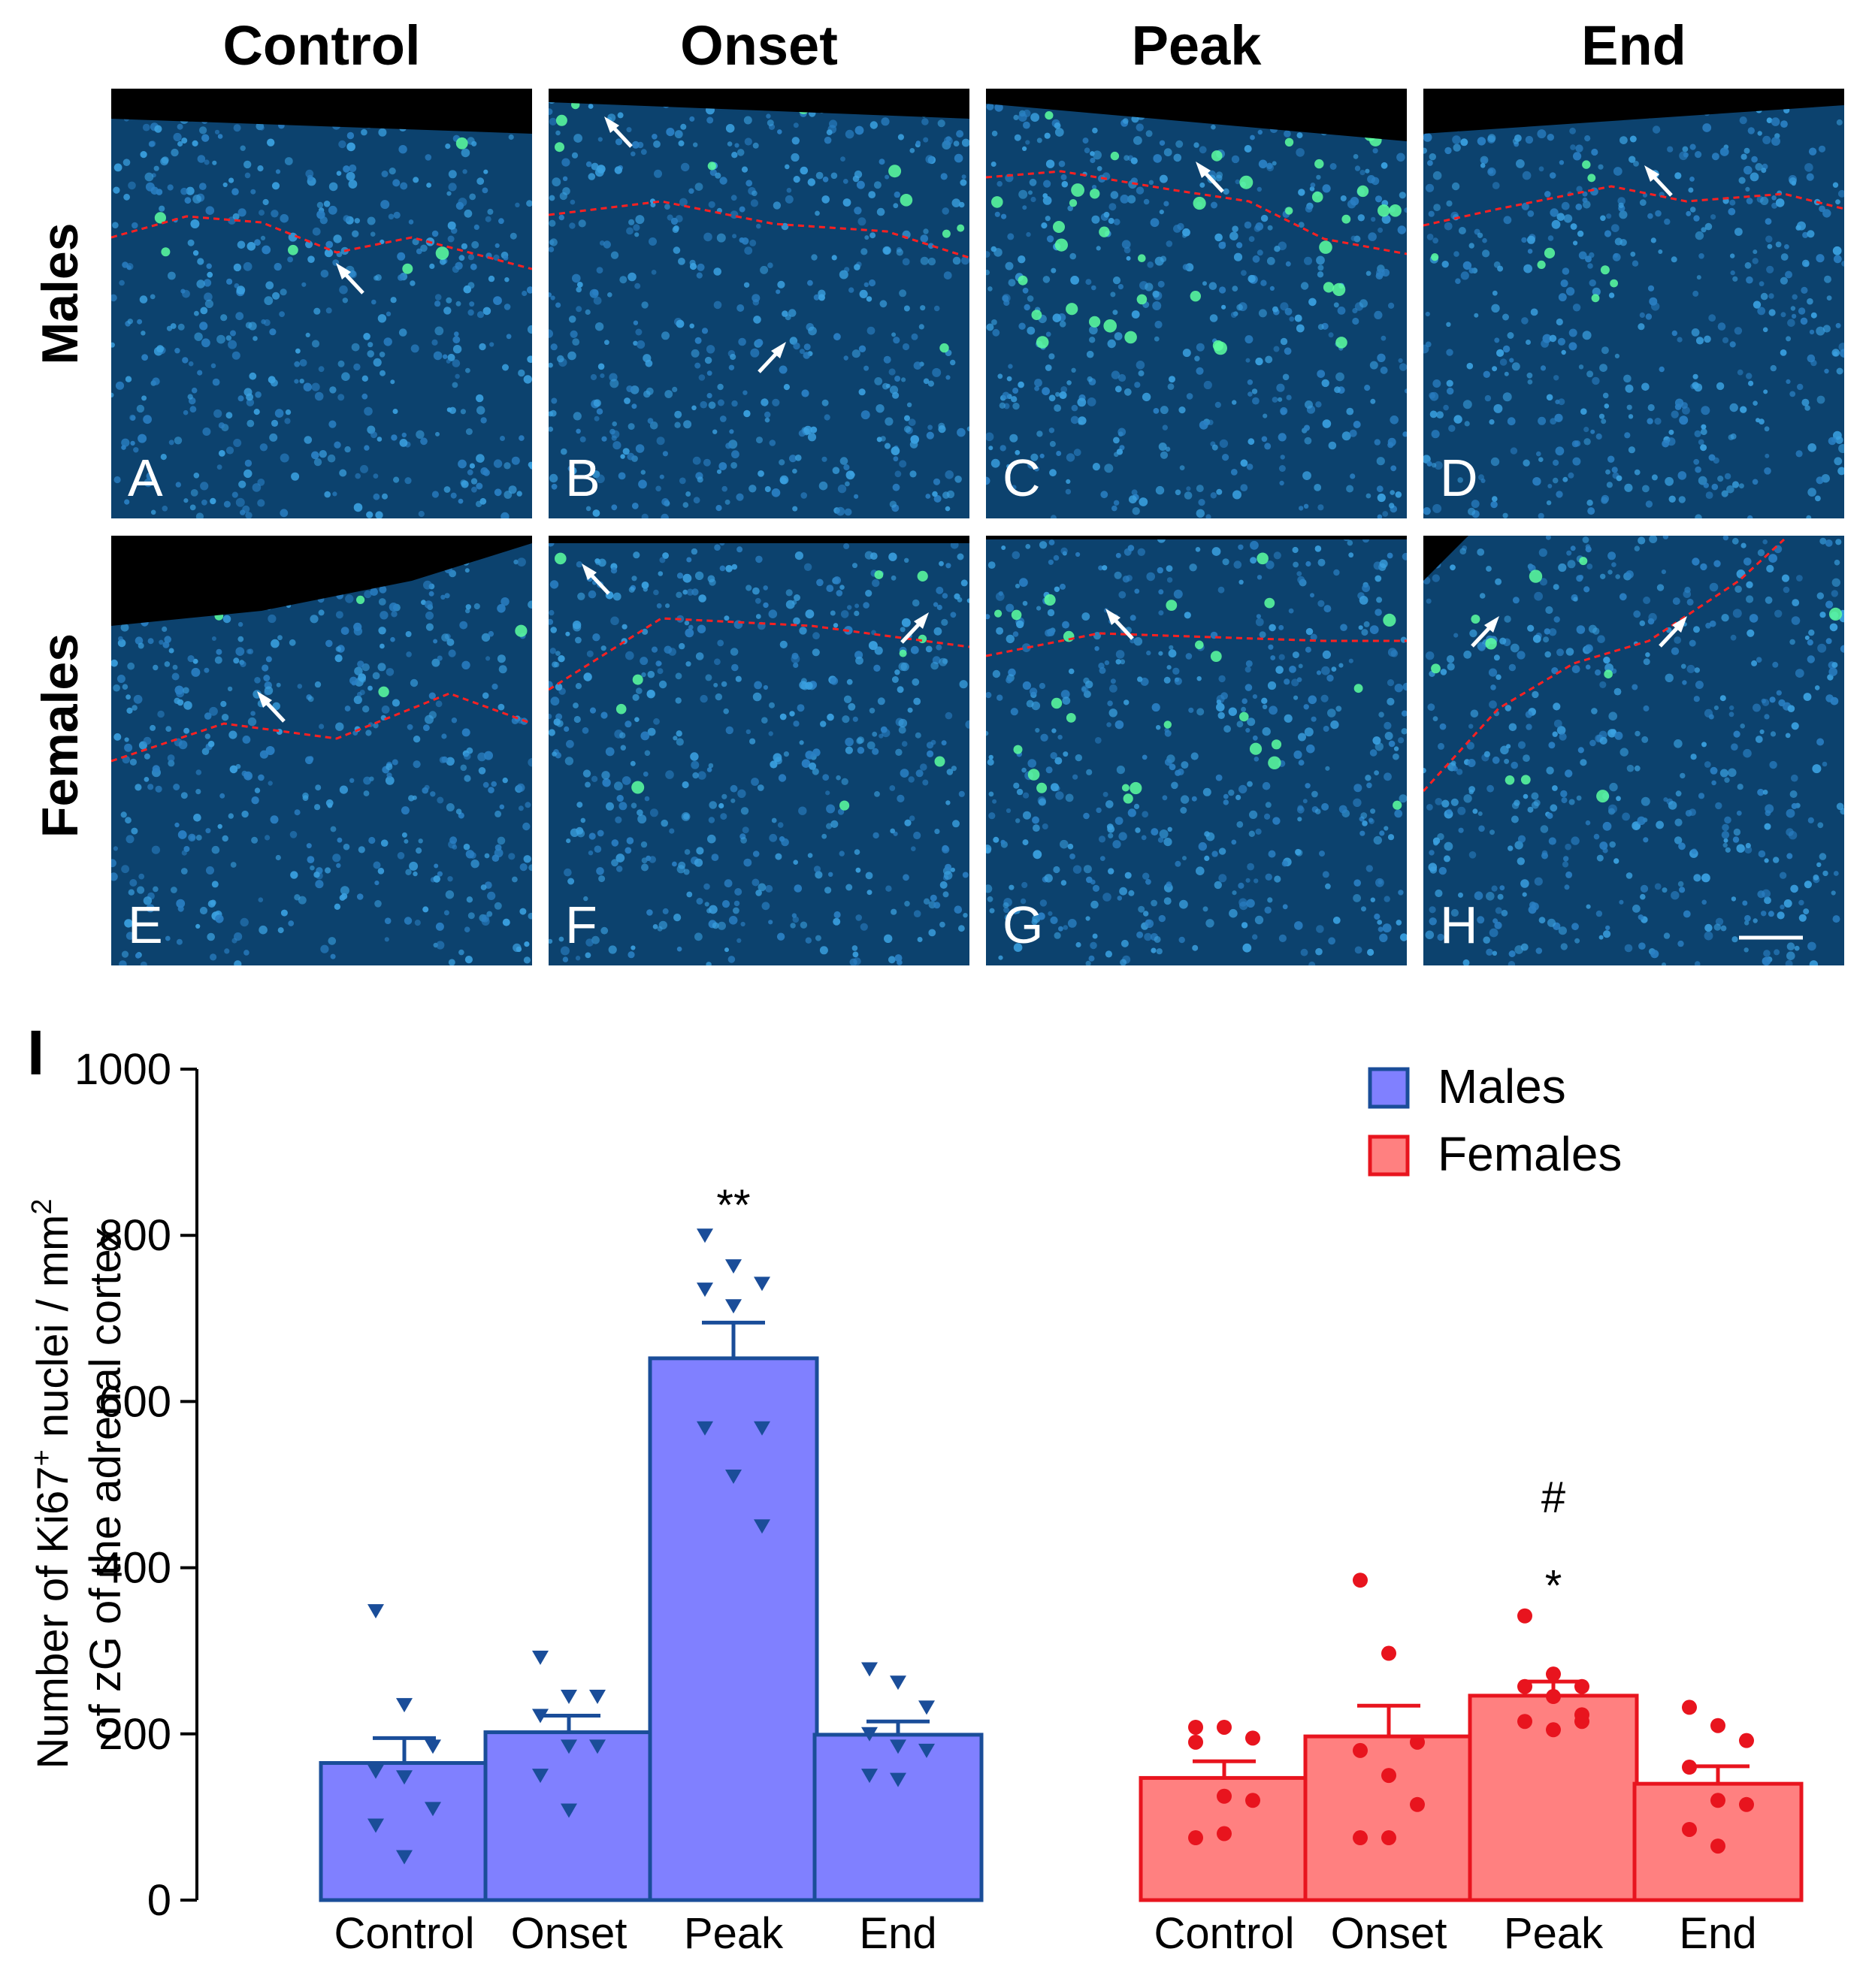 The width and height of the screenshot is (1872, 1988). I want to click on y-tick-label: 200, so click(134, 1734).